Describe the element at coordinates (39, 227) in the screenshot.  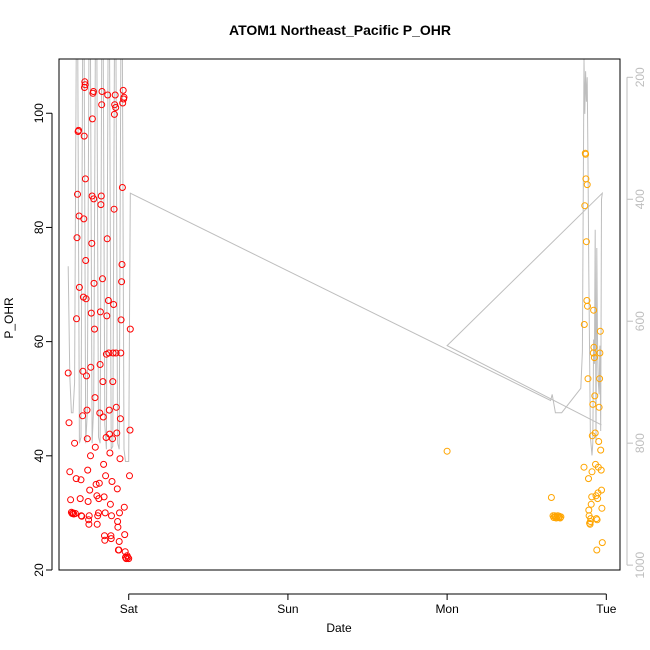
I see `y-tick-label: 80` at that location.